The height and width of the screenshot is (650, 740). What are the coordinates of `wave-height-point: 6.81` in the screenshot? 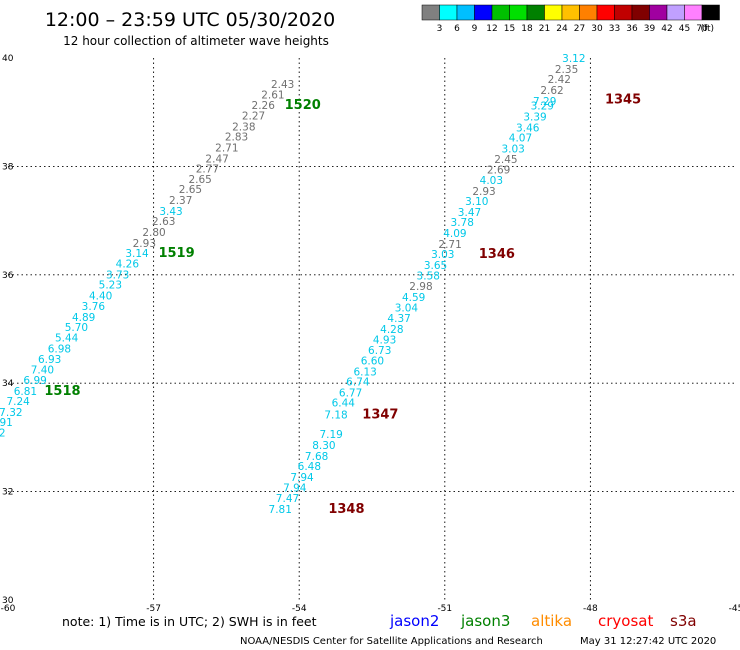 It's located at (25, 392).